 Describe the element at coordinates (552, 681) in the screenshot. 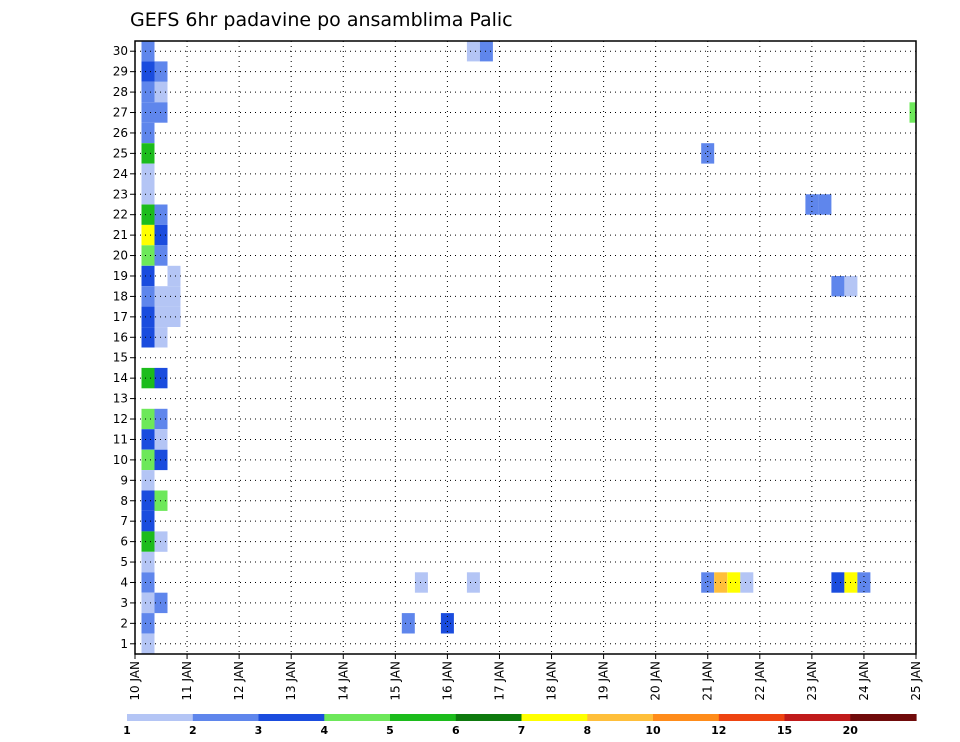

I see `x-tick-label: 18 JAN` at that location.